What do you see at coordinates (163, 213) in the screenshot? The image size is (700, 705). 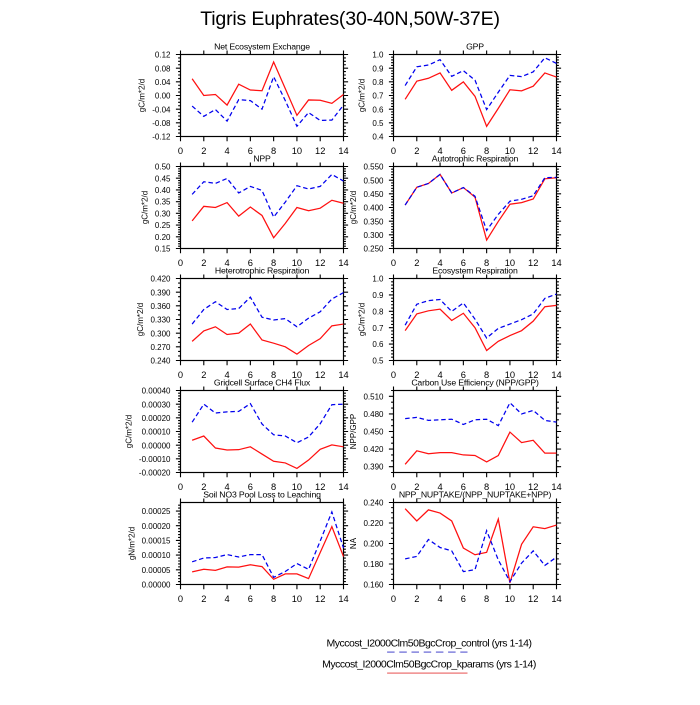 I see `svg-text: 0.30` at bounding box center [163, 213].